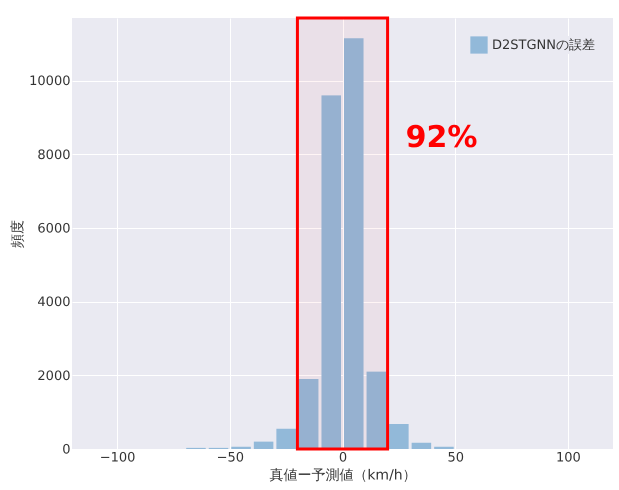 Image resolution: width=619 pixels, height=490 pixels. Describe the element at coordinates (343, 458) in the screenshot. I see `x-tick-label: 0` at that location.